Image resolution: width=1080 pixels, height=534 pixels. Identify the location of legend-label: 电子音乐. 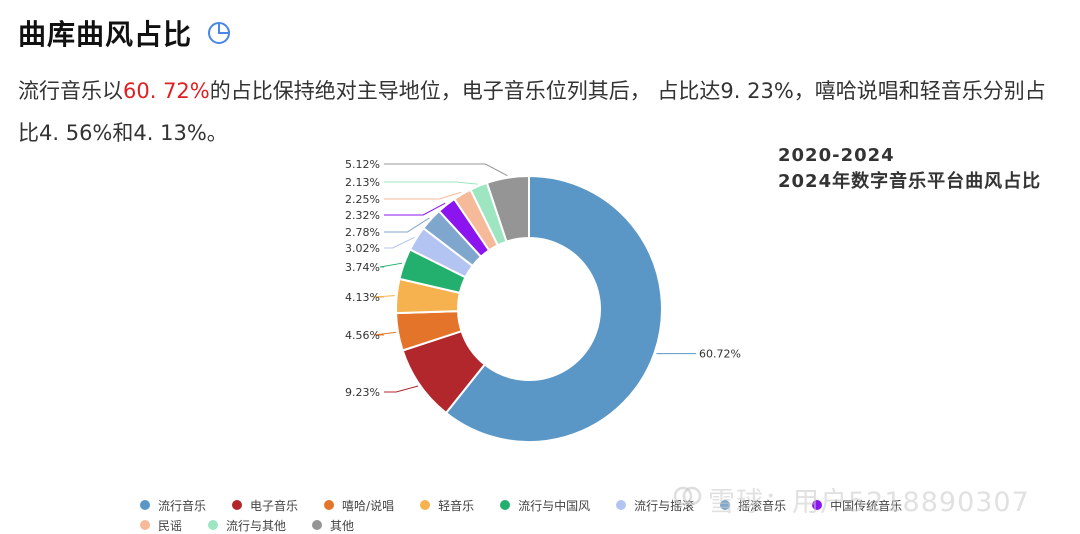
(274, 505).